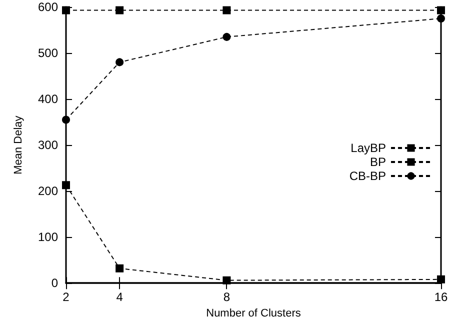 This screenshot has width=451, height=324. Describe the element at coordinates (254, 314) in the screenshot. I see `x-axis-title: Number of Clusters` at that location.